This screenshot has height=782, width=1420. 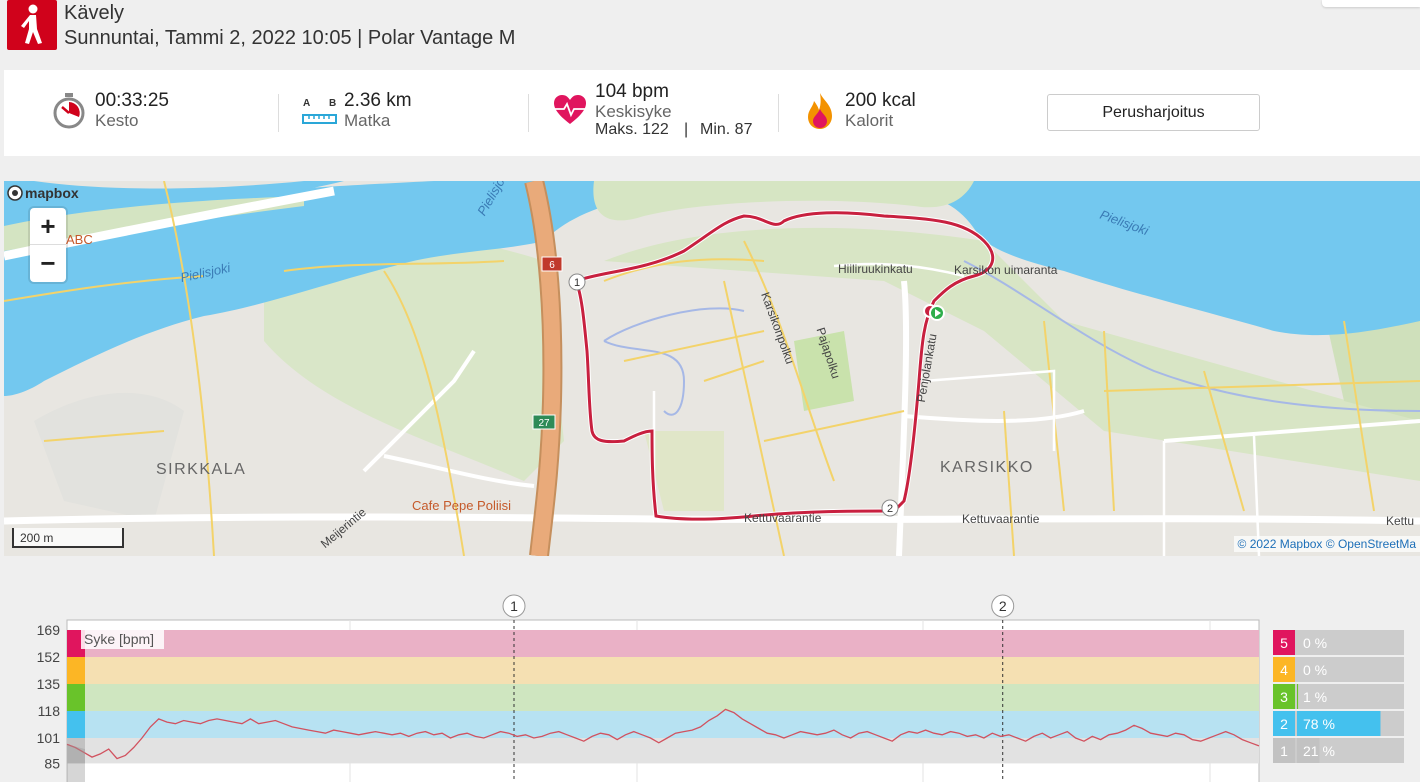 I want to click on zone-legend-number: 2, so click(x=1284, y=724).